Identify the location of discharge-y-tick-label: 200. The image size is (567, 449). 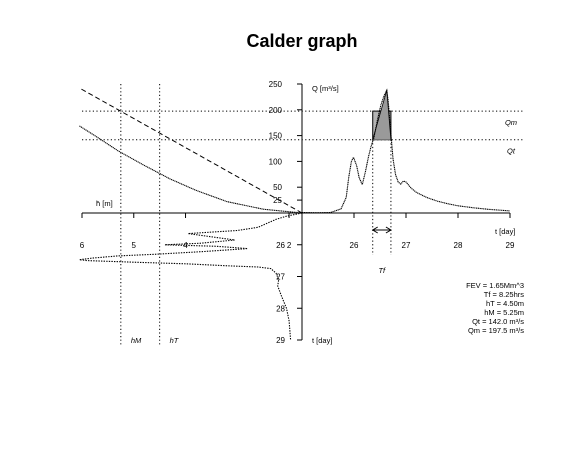
(276, 110).